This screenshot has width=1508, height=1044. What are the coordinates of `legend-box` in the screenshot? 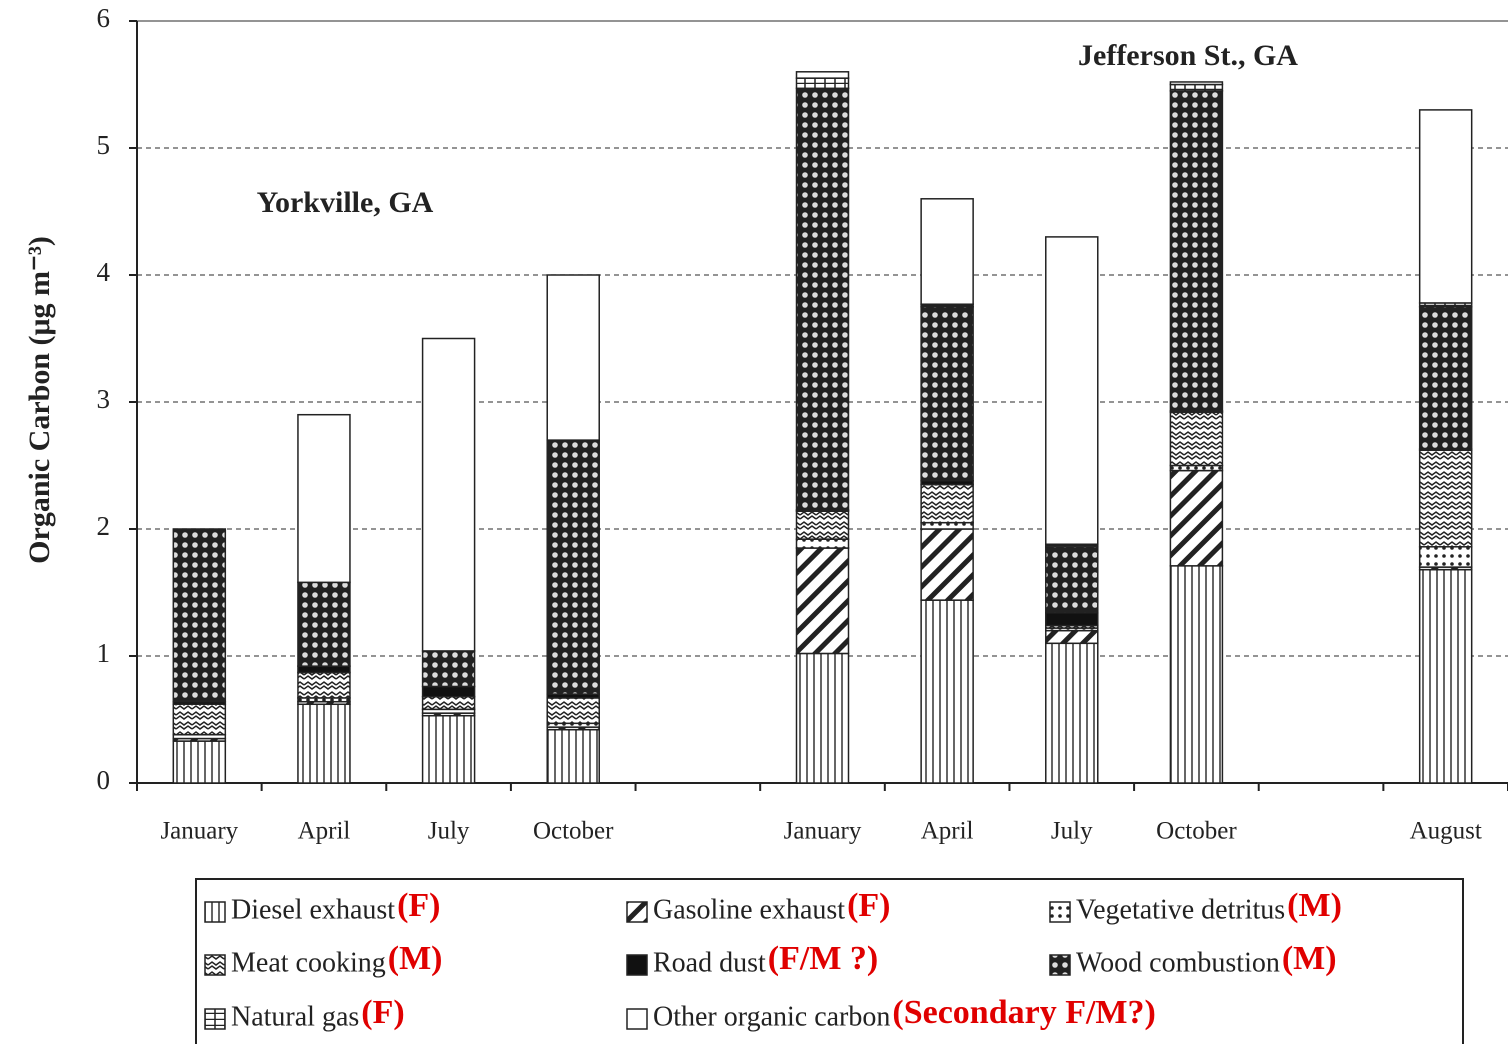 It's located at (829, 961).